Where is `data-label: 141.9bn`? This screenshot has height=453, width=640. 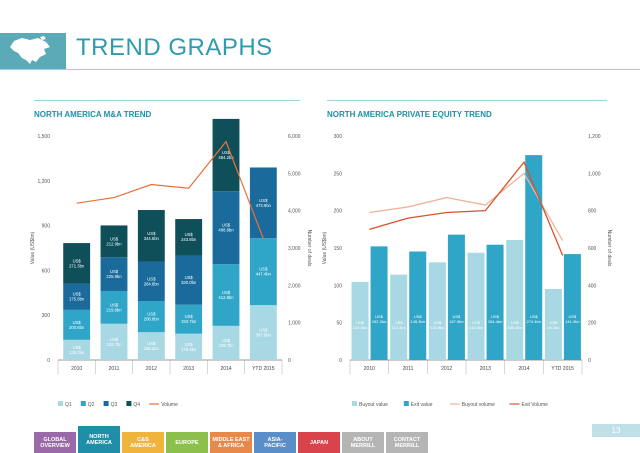
data-label: 141.9bn is located at coordinates (572, 321).